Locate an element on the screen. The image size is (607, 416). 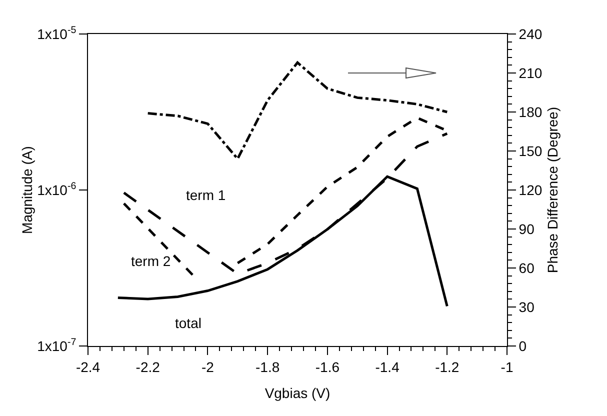
series-label: term 2 is located at coordinates (151, 261).